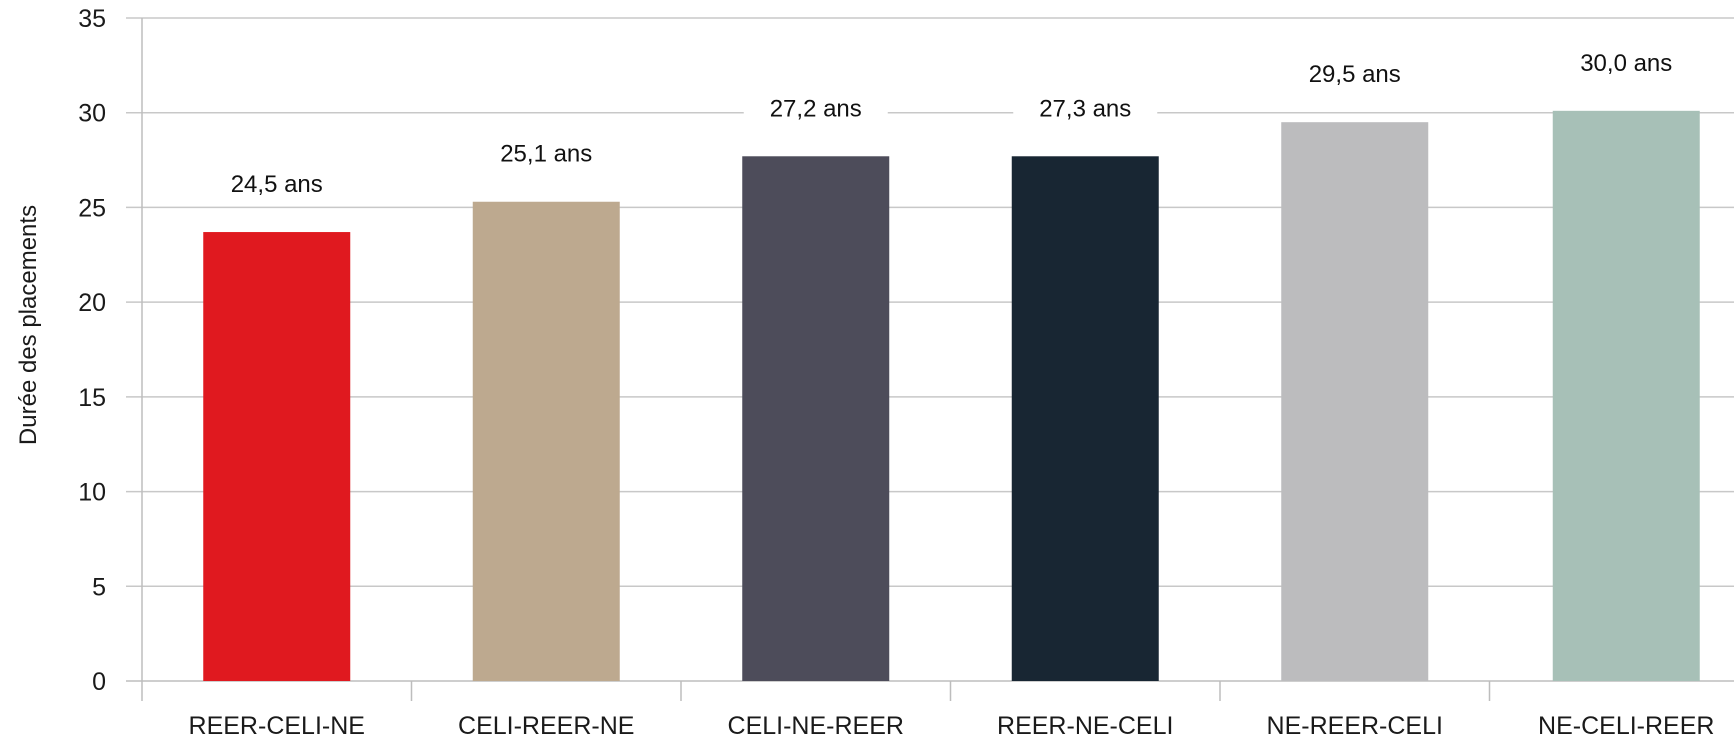 This screenshot has height=748, width=1734. I want to click on x-category-label: REER-NE-CELI, so click(1085, 726).